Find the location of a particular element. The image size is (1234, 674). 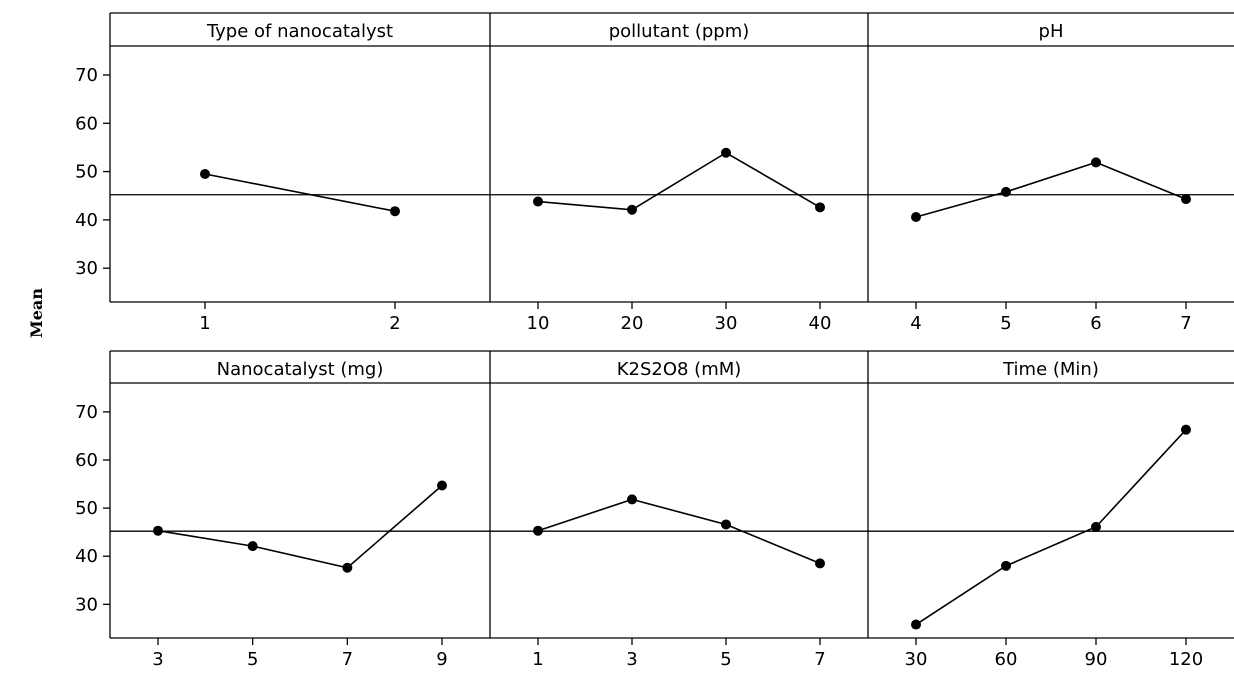

panel-title: Type of nanocatalyst is located at coordinates (299, 31).